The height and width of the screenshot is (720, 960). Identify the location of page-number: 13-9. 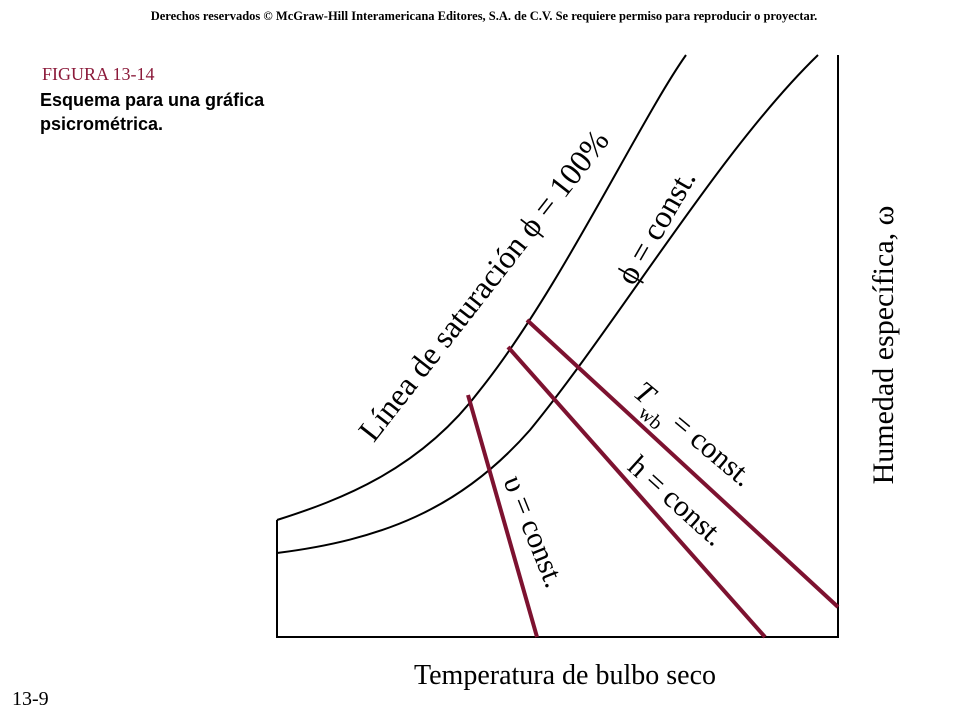
(30, 699).